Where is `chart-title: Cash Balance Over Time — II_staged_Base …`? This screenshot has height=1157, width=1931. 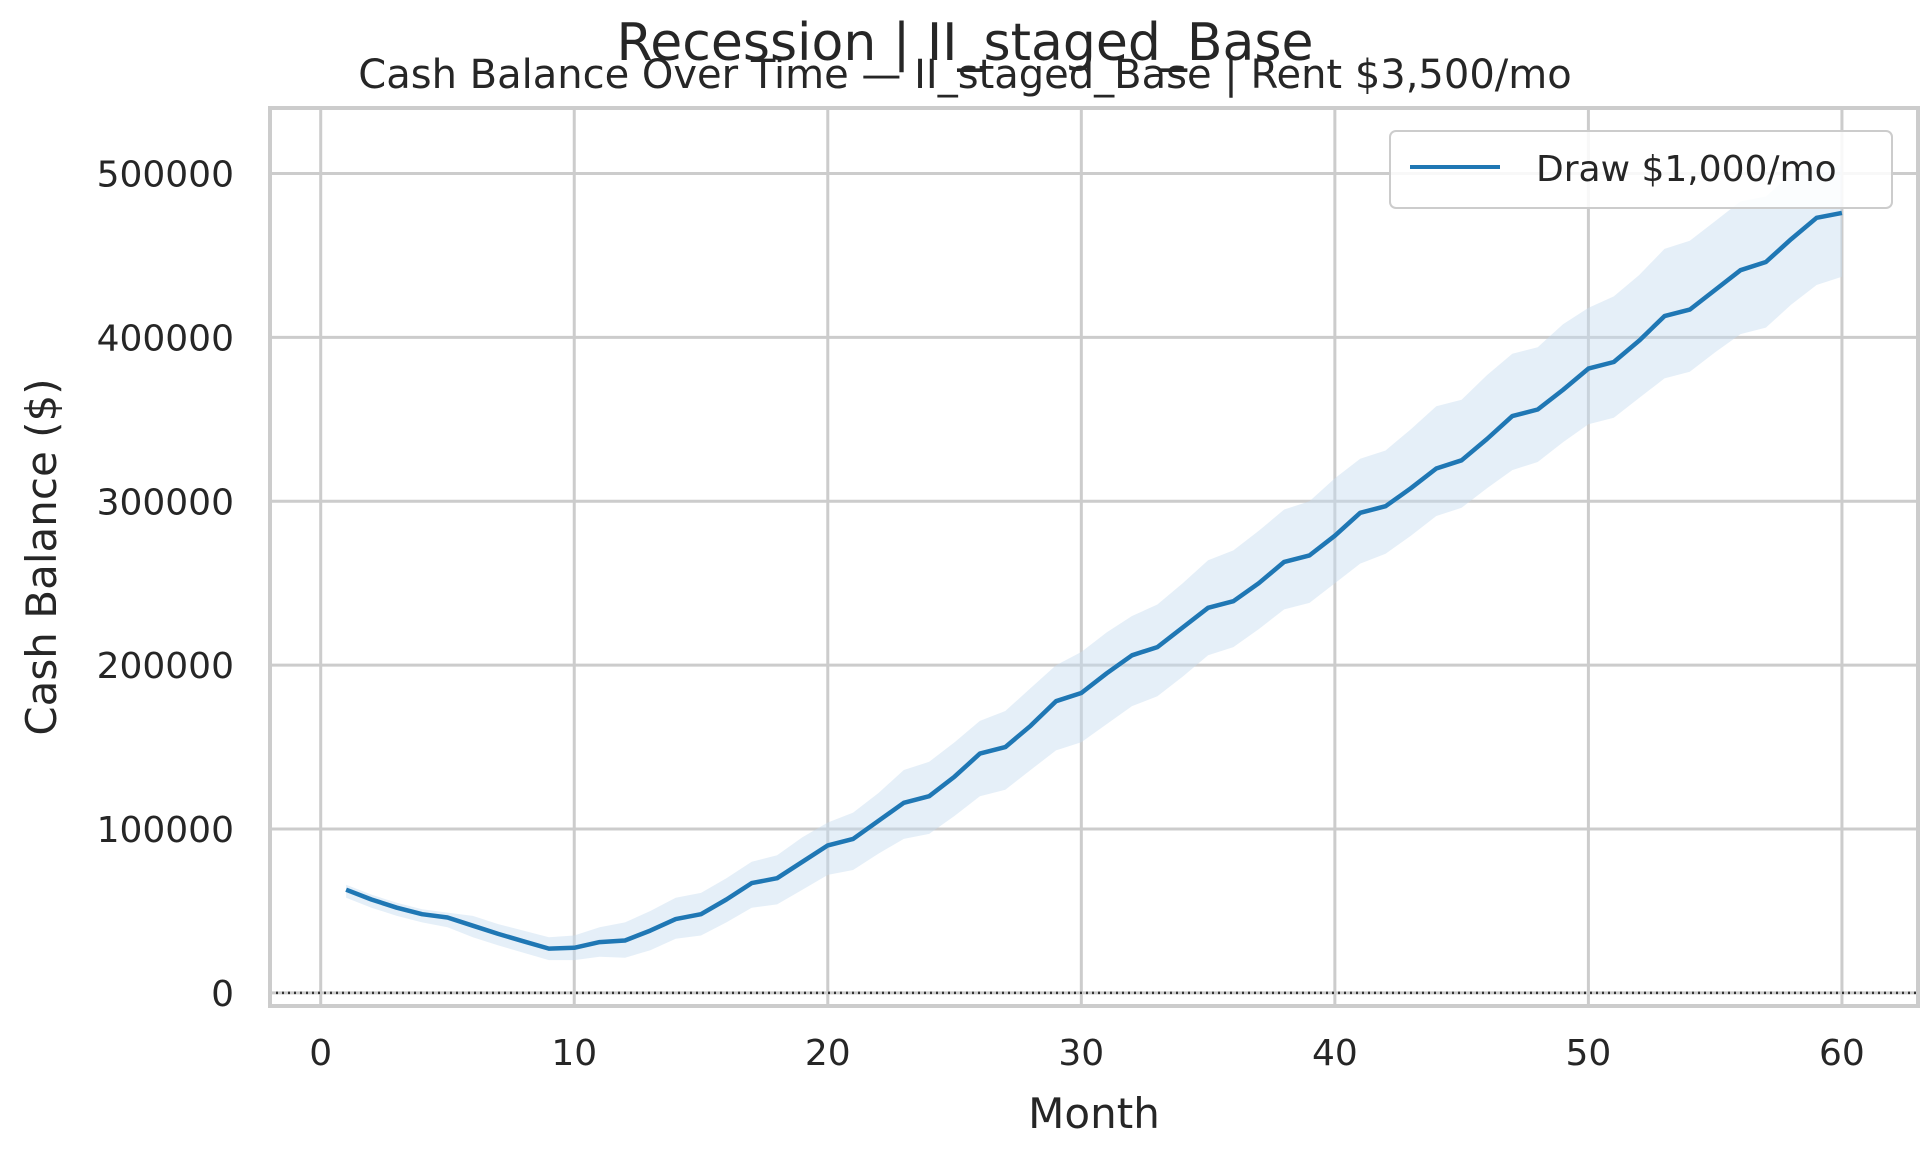 chart-title: Cash Balance Over Time — II_staged_Base … is located at coordinates (964, 75).